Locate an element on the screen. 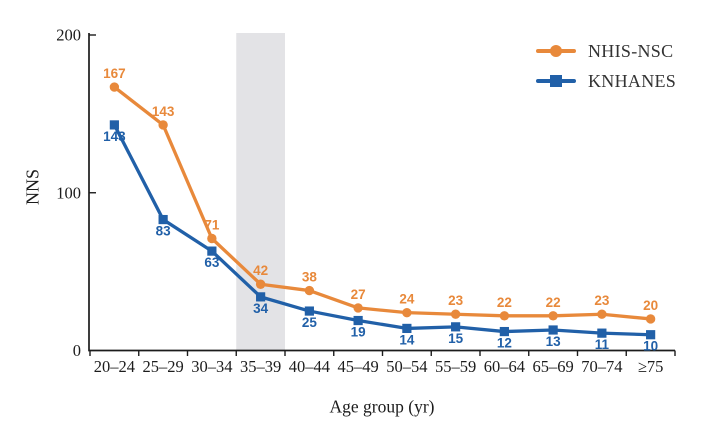 The height and width of the screenshot is (436, 703). data-point-label: 42 is located at coordinates (260, 270).